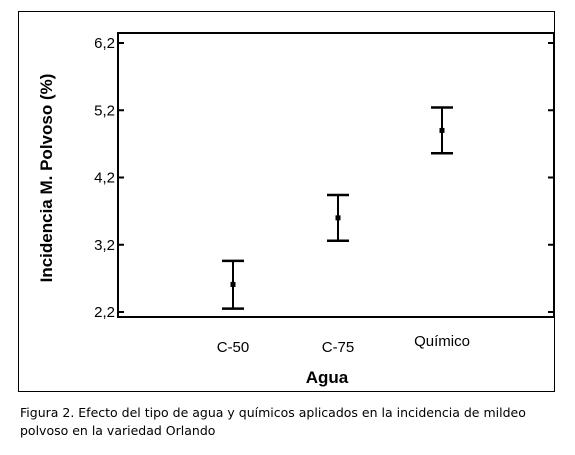 This screenshot has width=575, height=455. Describe the element at coordinates (442, 341) in the screenshot. I see `x-category-label: Químico` at that location.